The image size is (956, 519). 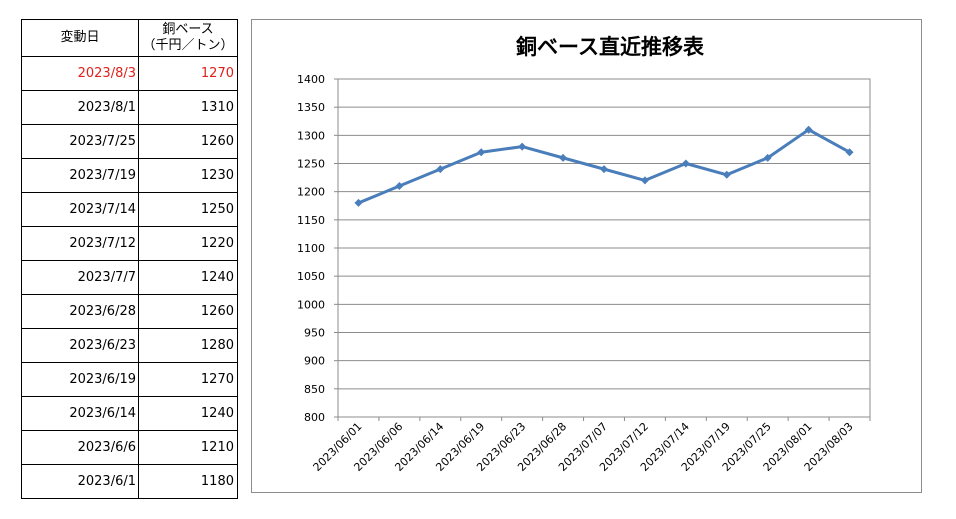 What do you see at coordinates (311, 79) in the screenshot?
I see `y-tick-label: 1400` at bounding box center [311, 79].